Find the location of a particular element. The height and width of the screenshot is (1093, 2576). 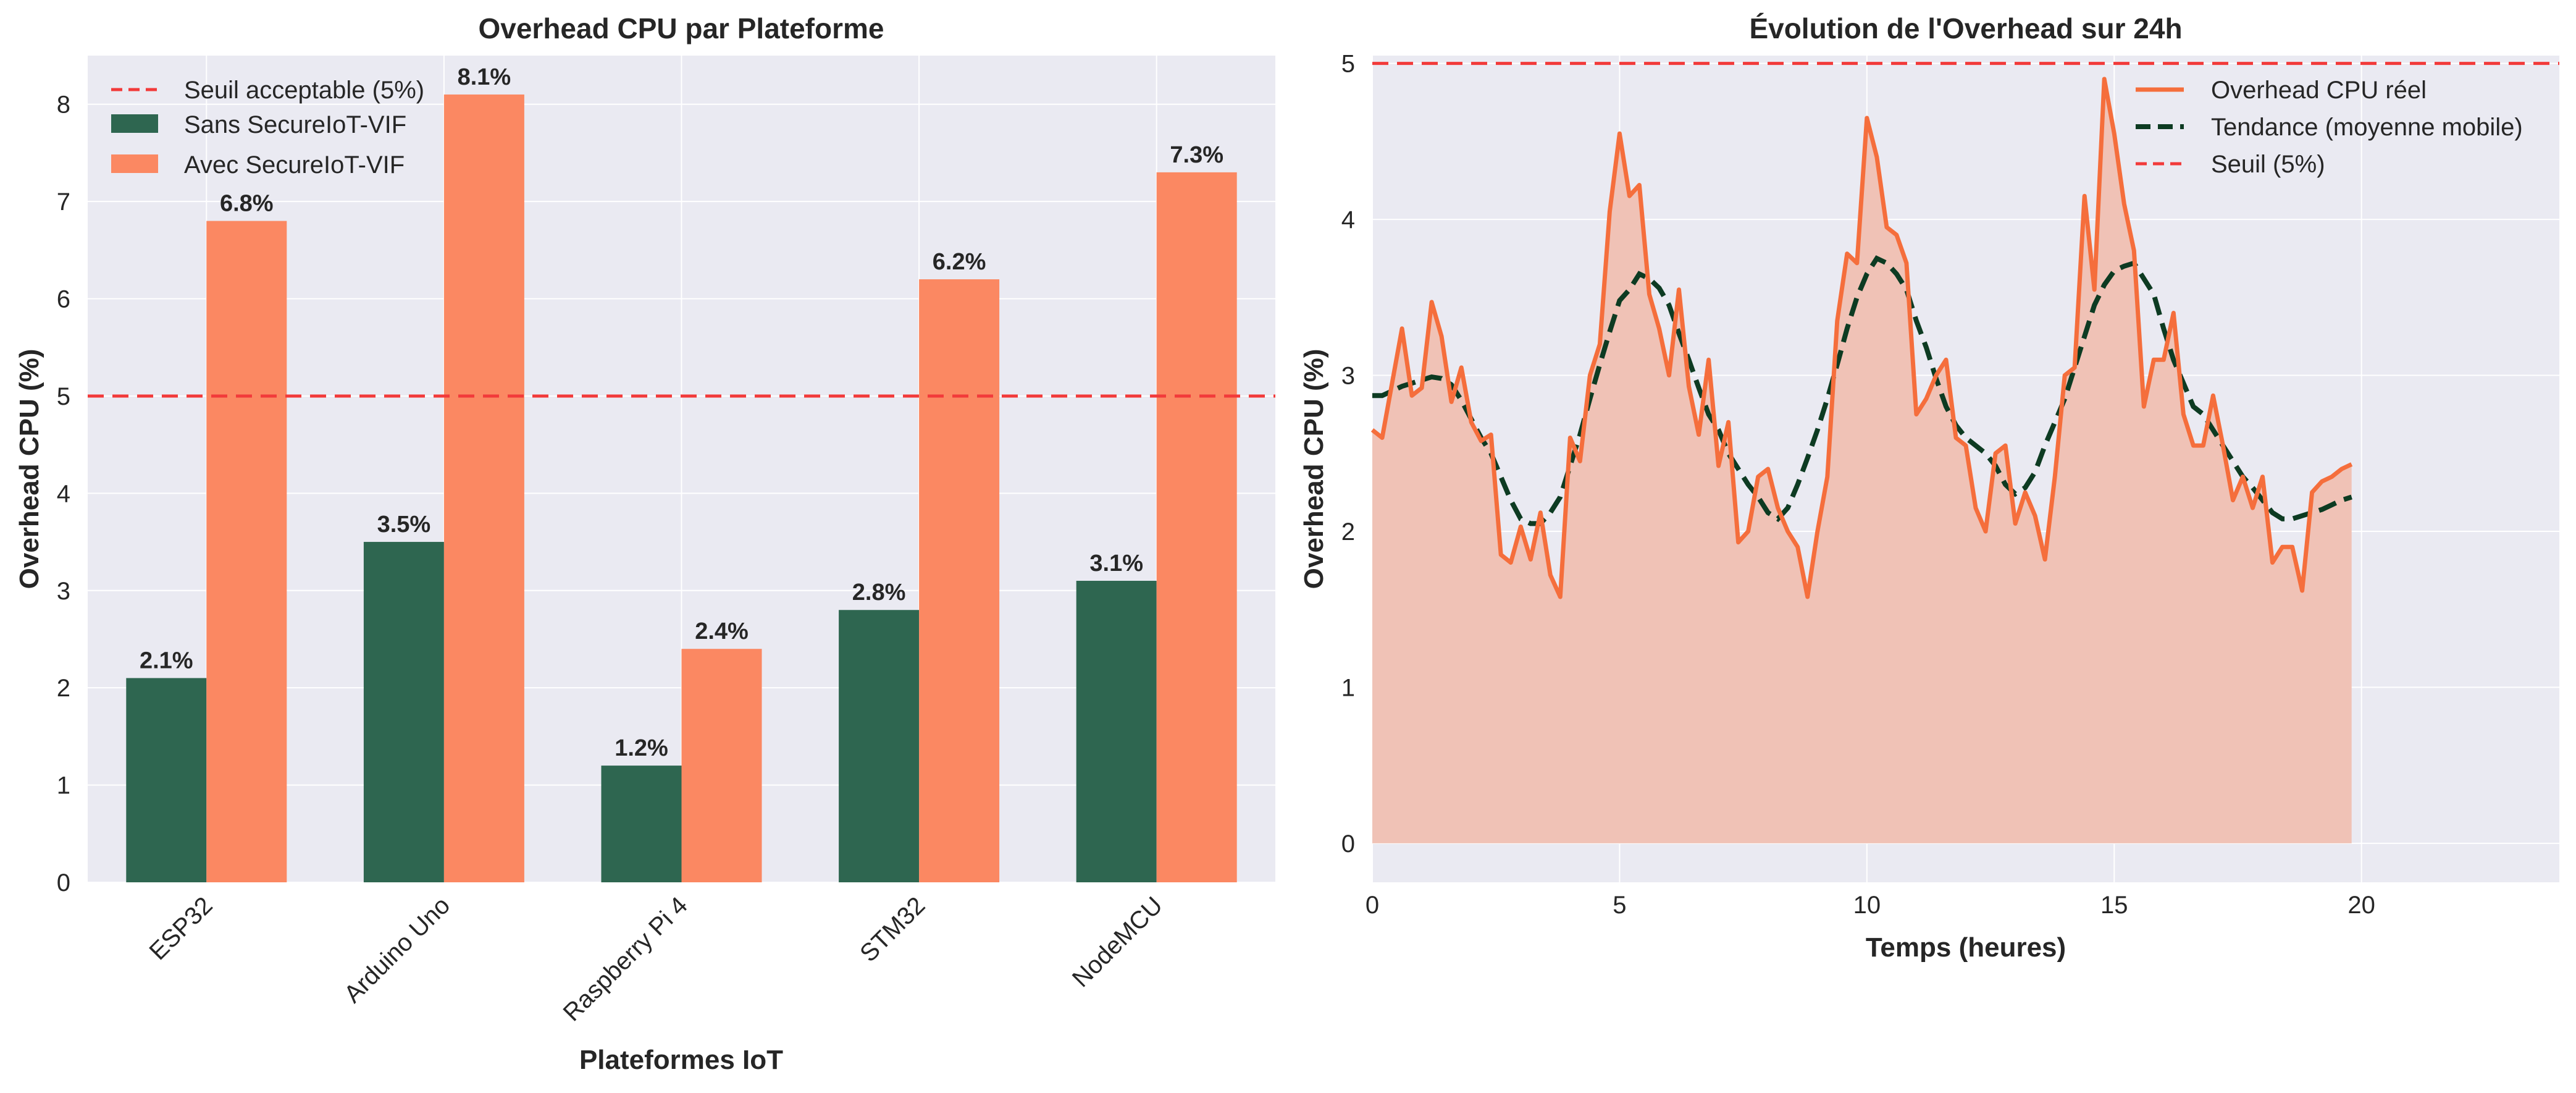

left-y-tick-label: 1 is located at coordinates (64, 786).